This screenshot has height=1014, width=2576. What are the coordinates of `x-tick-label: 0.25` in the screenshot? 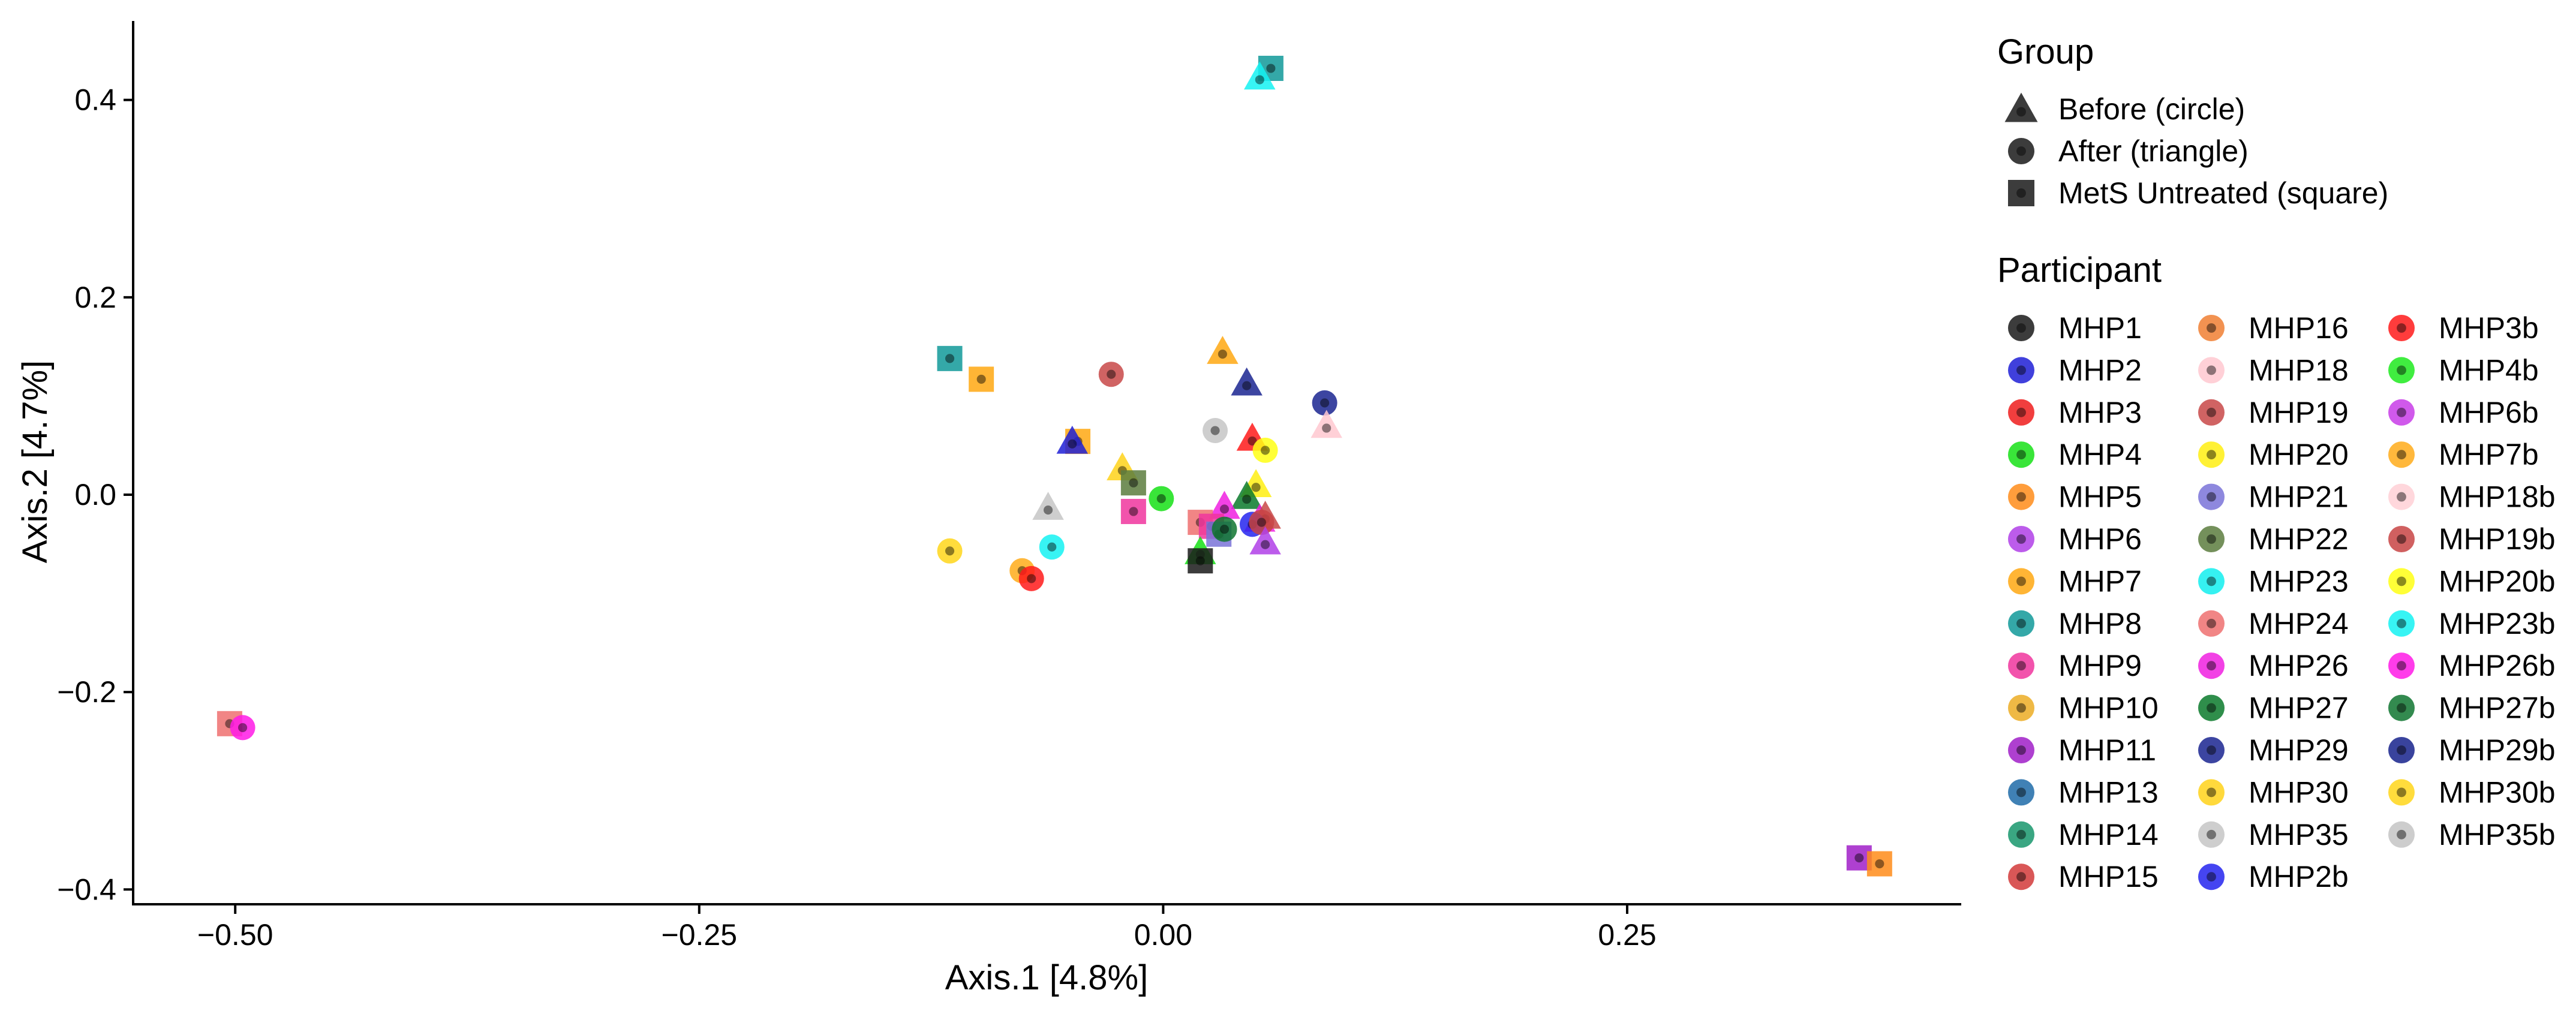 It's located at (1627, 935).